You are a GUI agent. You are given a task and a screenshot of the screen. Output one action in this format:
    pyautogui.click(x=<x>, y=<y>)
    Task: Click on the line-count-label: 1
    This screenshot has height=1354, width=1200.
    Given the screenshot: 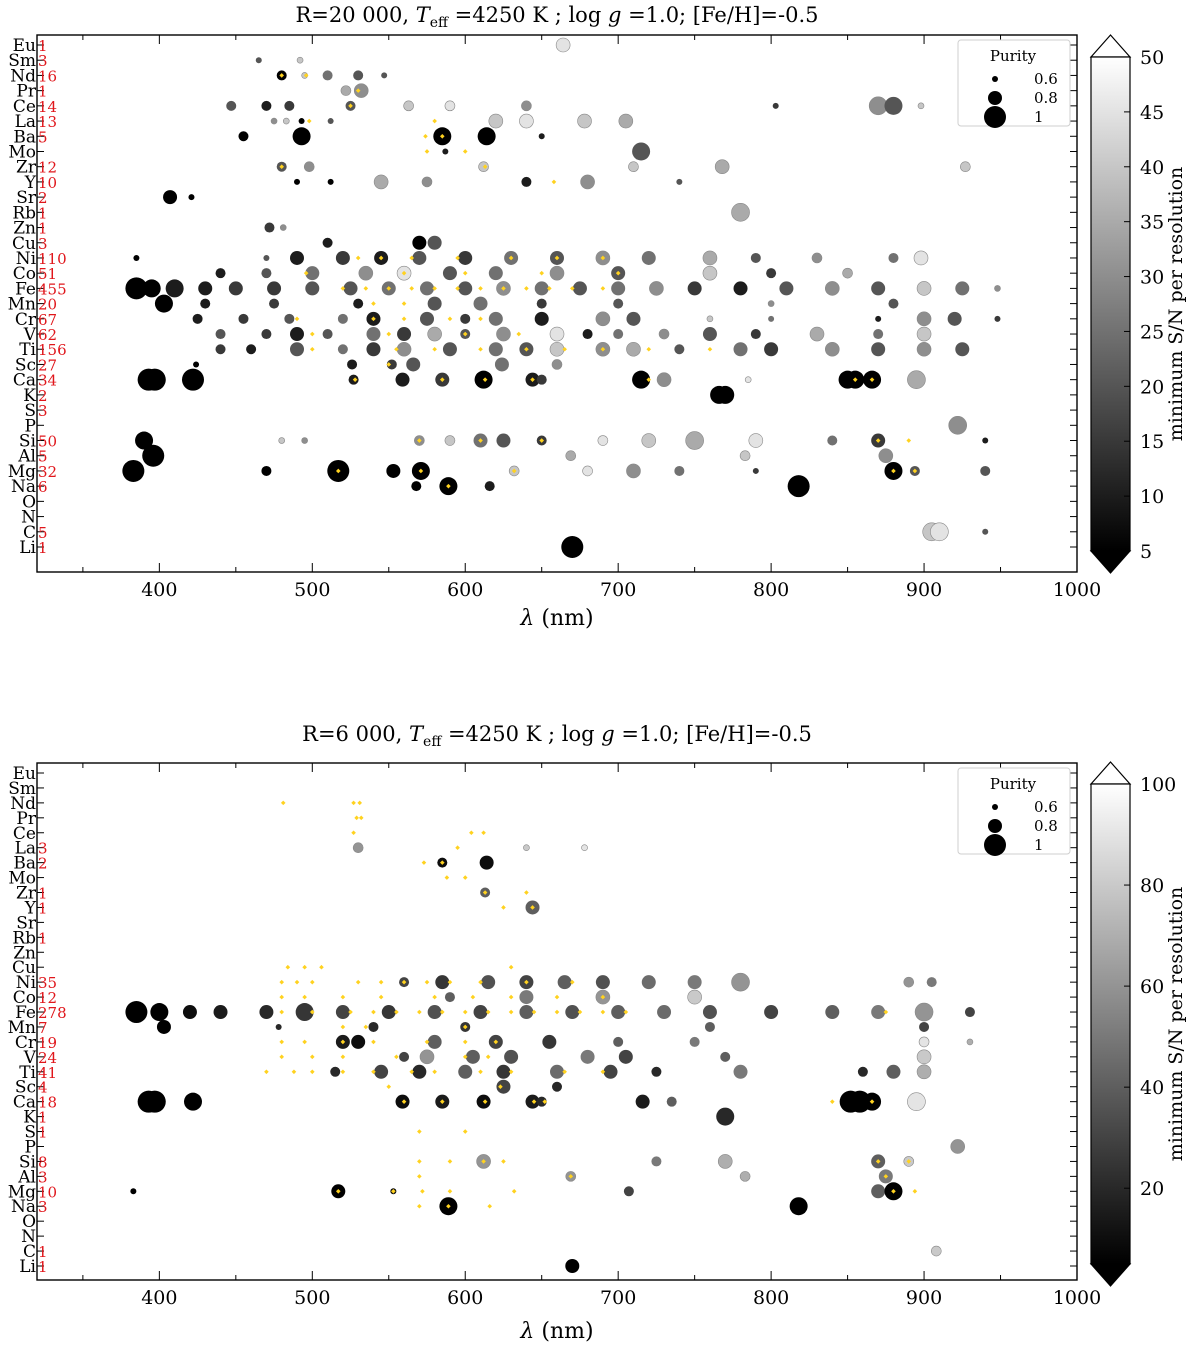 What is the action you would take?
    pyautogui.click(x=43, y=1267)
    